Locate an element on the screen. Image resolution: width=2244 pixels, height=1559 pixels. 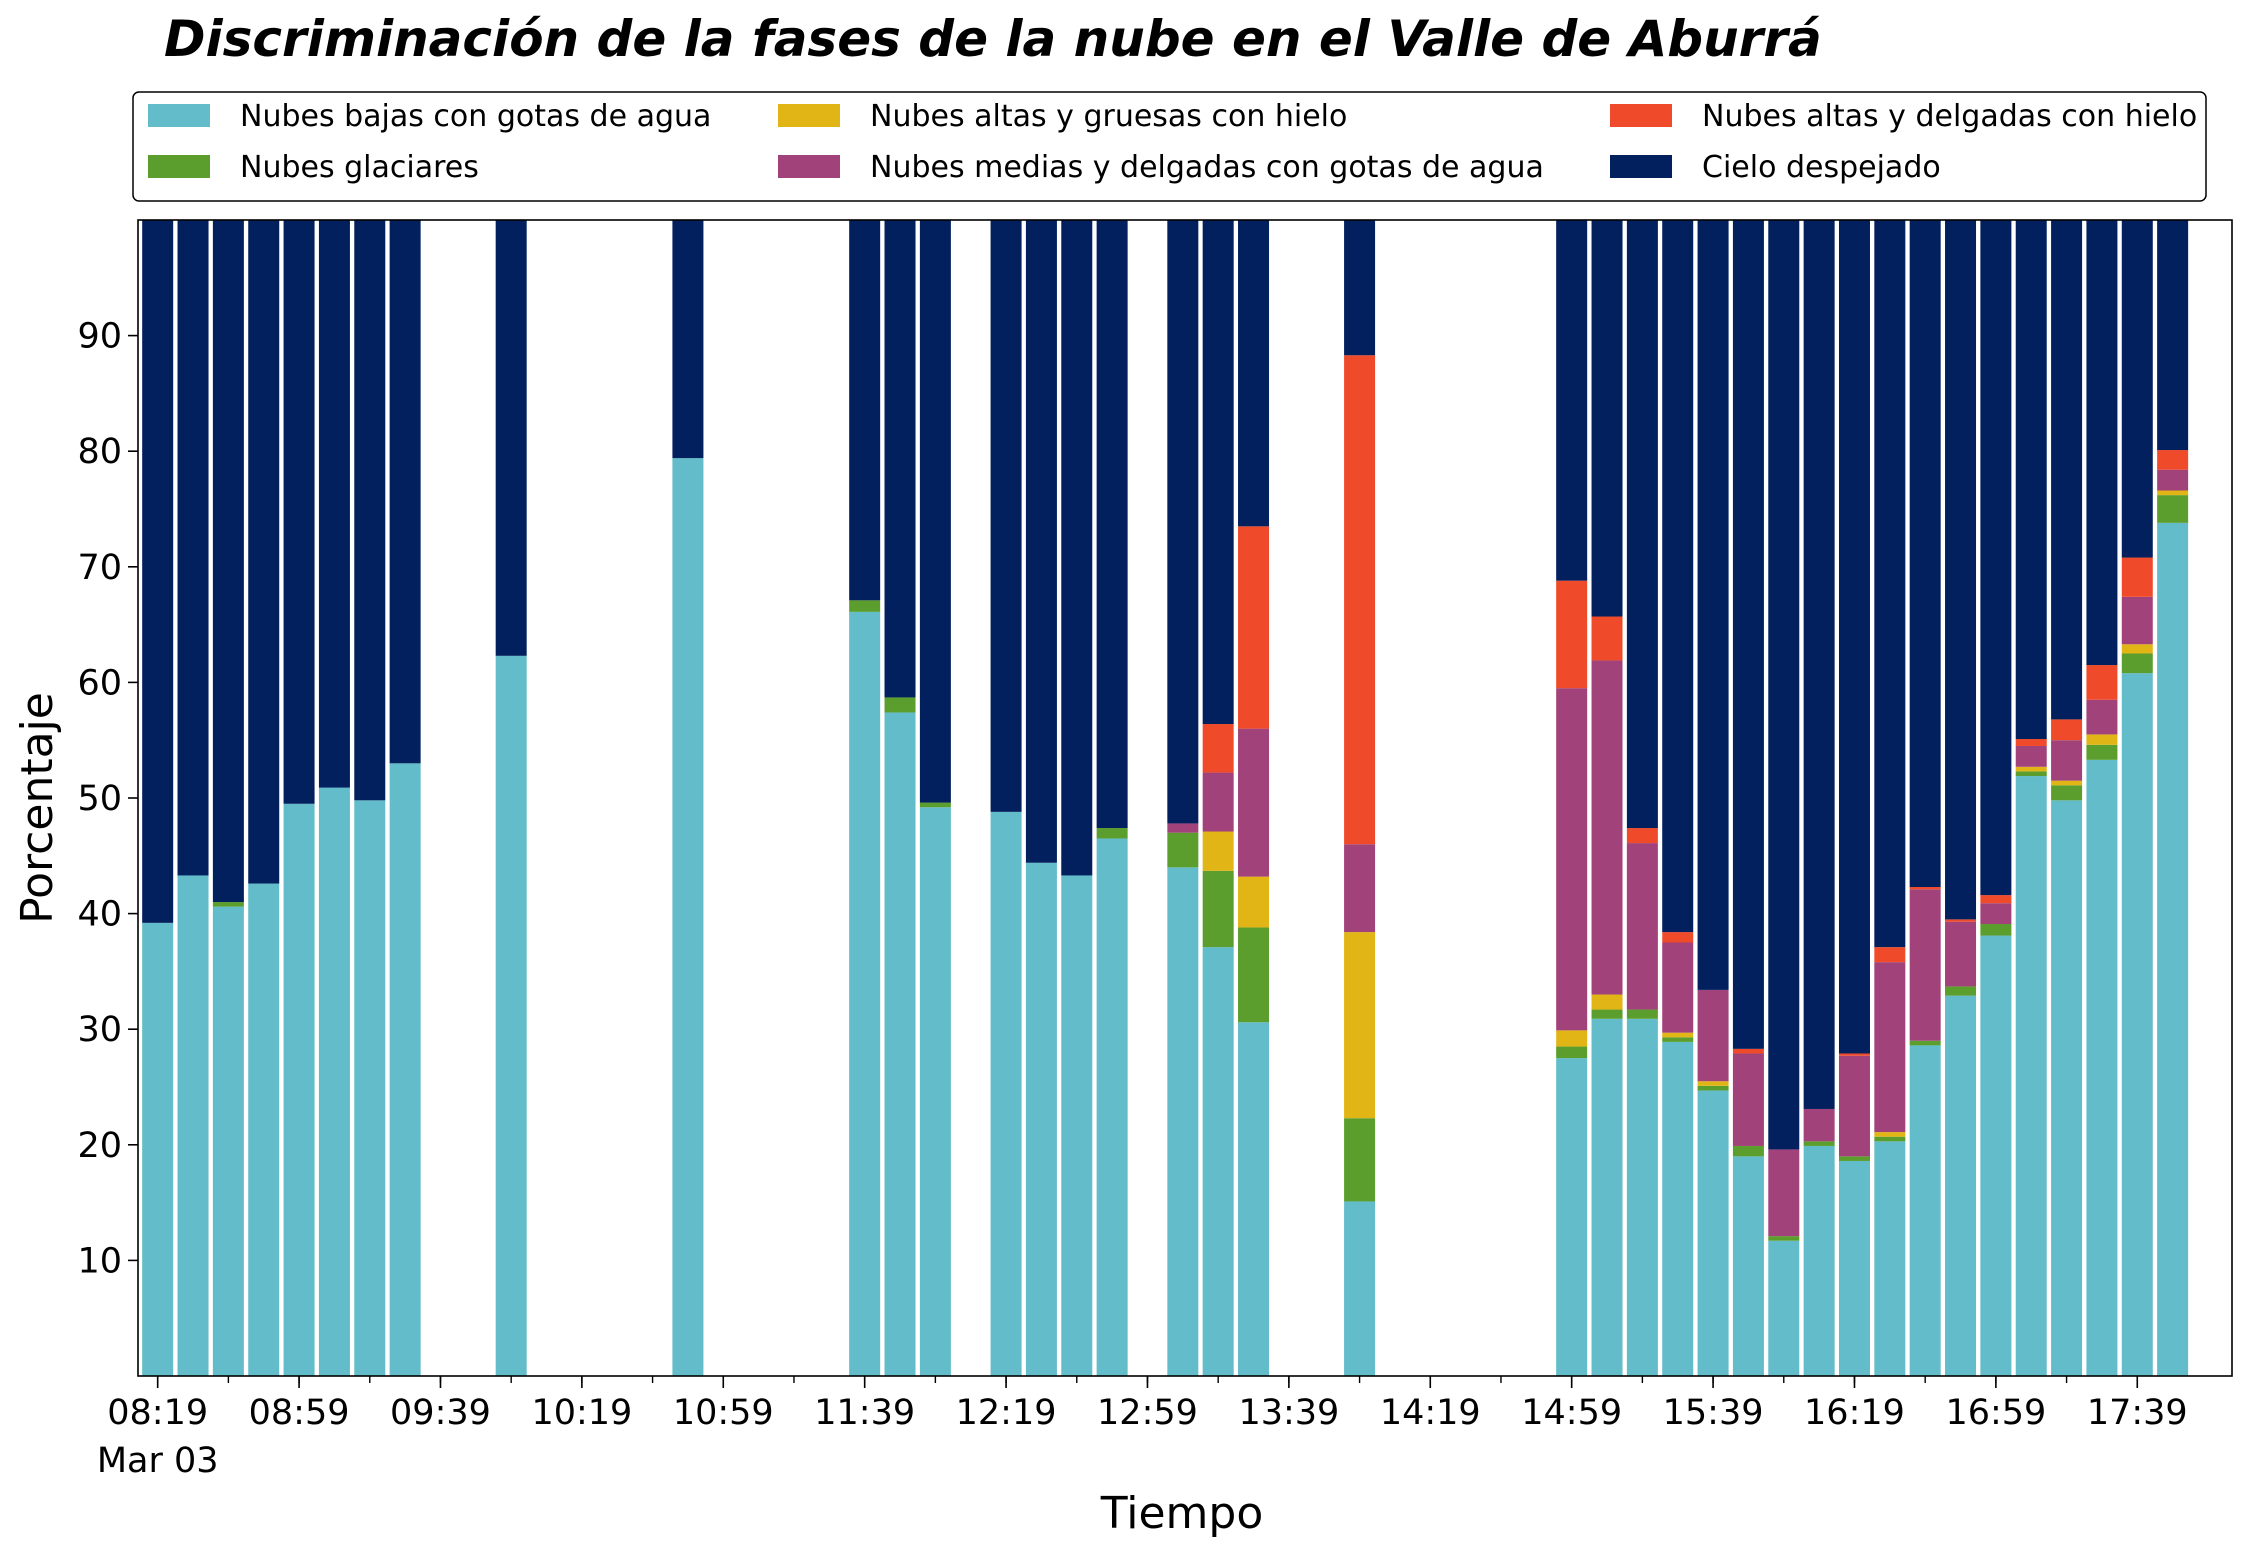
x-tick-label: 13:39 is located at coordinates (1288, 1413).